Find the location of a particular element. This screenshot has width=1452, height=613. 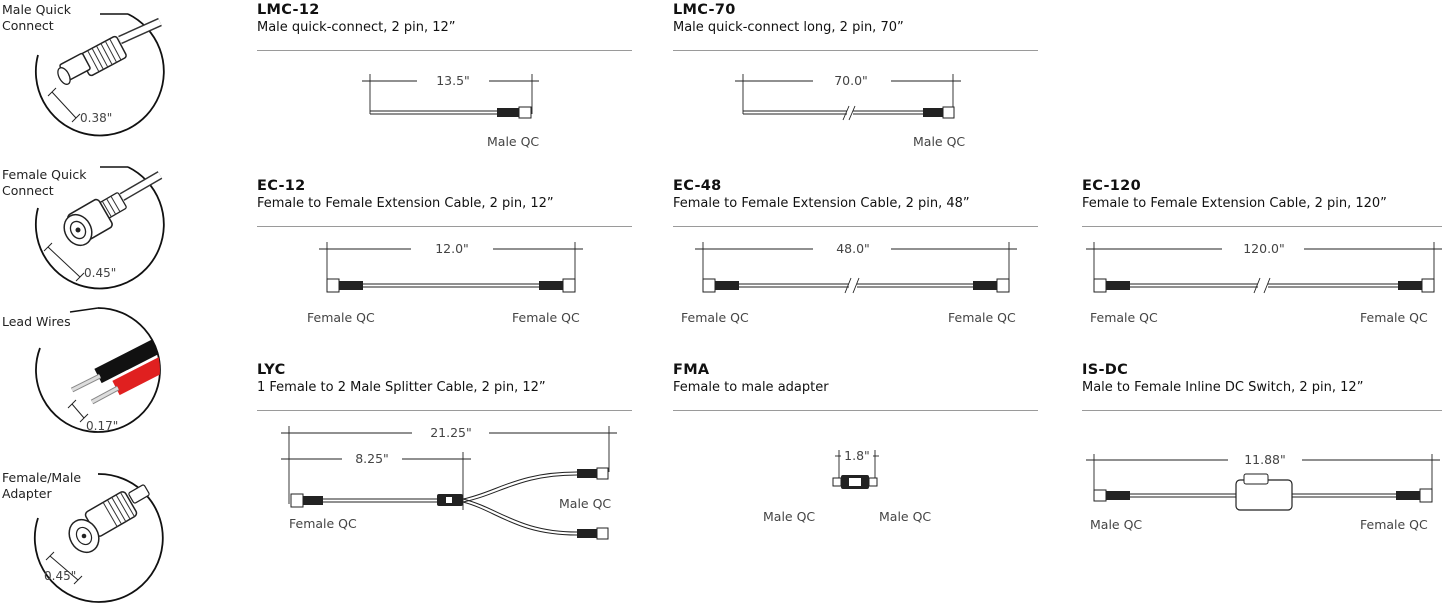

male-quick-connect-icon: 0.38" is located at coordinates (100, 75).